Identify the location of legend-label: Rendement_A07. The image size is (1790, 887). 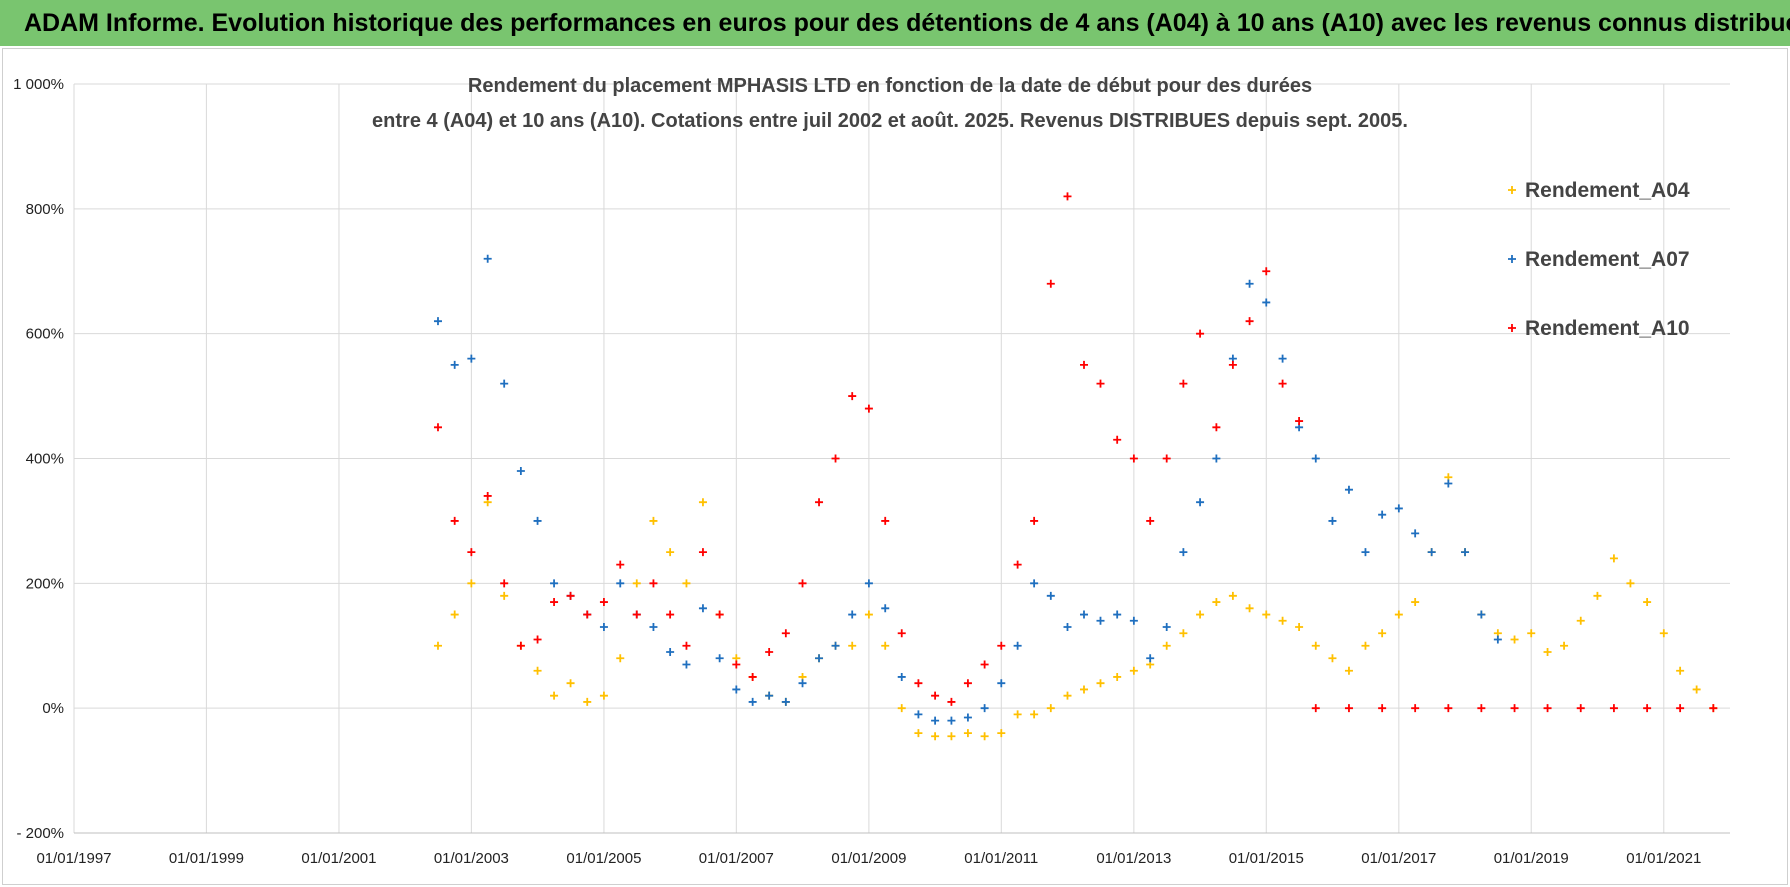
(1607, 259).